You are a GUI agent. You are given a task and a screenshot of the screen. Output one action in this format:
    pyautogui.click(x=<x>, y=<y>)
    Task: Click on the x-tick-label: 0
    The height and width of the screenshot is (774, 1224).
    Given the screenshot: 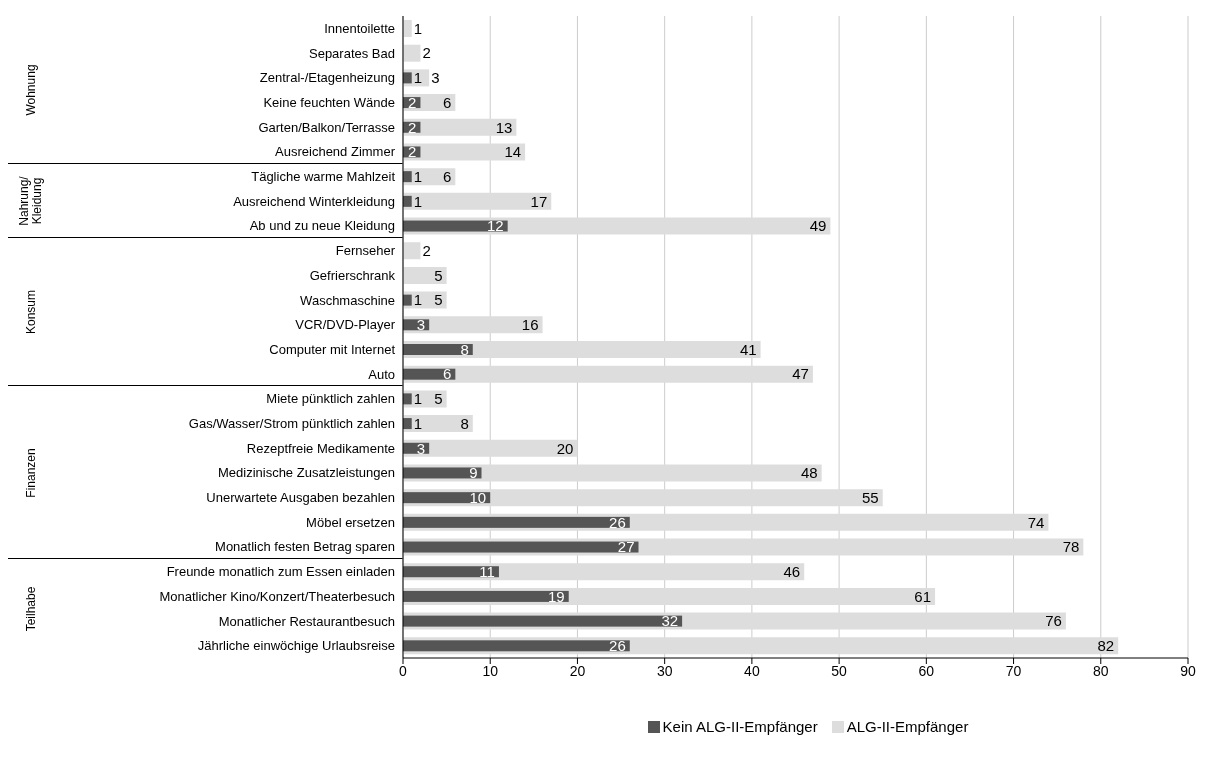 What is the action you would take?
    pyautogui.click(x=403, y=670)
    